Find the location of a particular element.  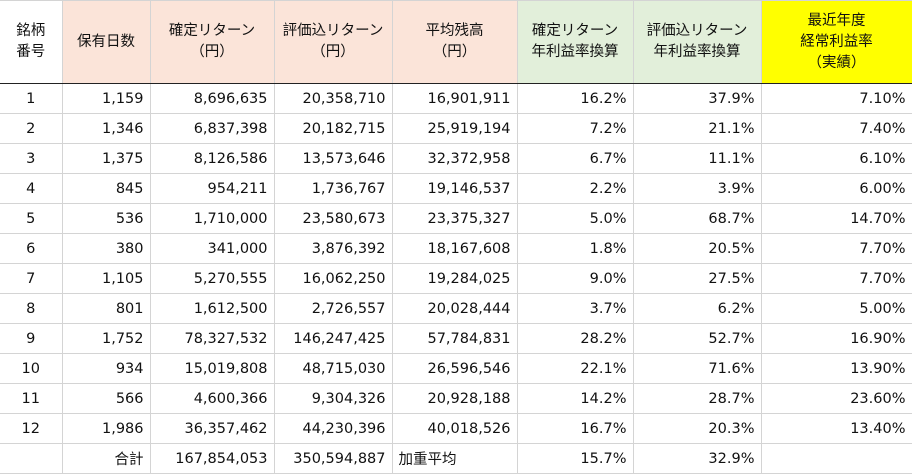

cell-valuation-rate: 20.5% is located at coordinates (697, 248).